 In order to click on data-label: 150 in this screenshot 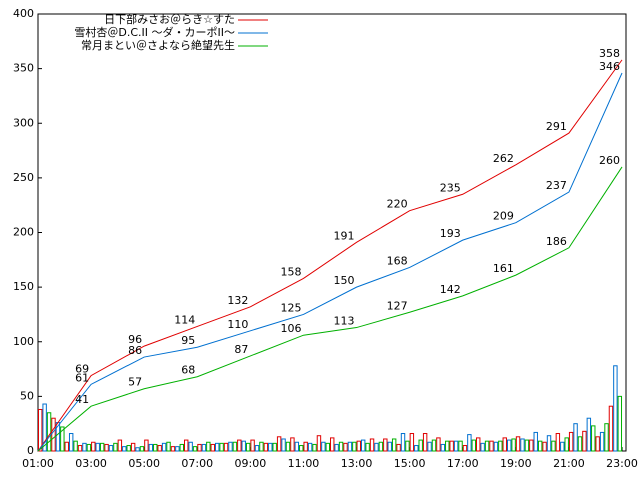, I will do `click(344, 280)`.